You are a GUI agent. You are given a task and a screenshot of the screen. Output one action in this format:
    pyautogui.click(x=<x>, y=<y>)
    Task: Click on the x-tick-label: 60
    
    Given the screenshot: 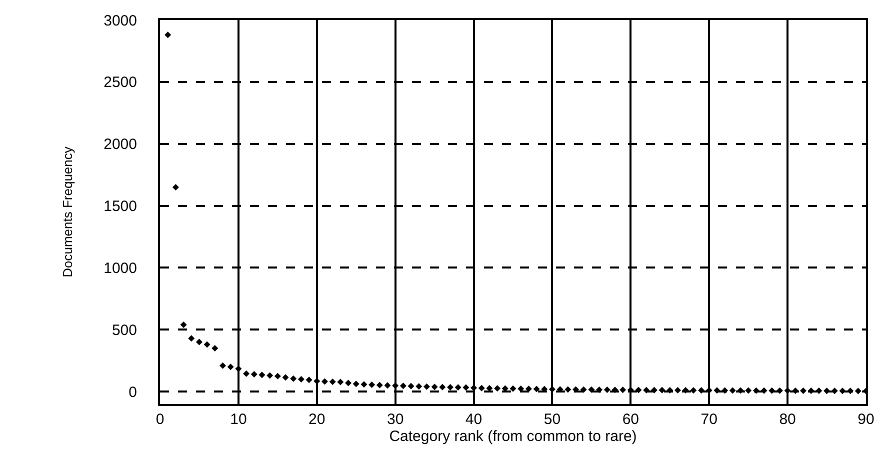 What is the action you would take?
    pyautogui.click(x=631, y=419)
    